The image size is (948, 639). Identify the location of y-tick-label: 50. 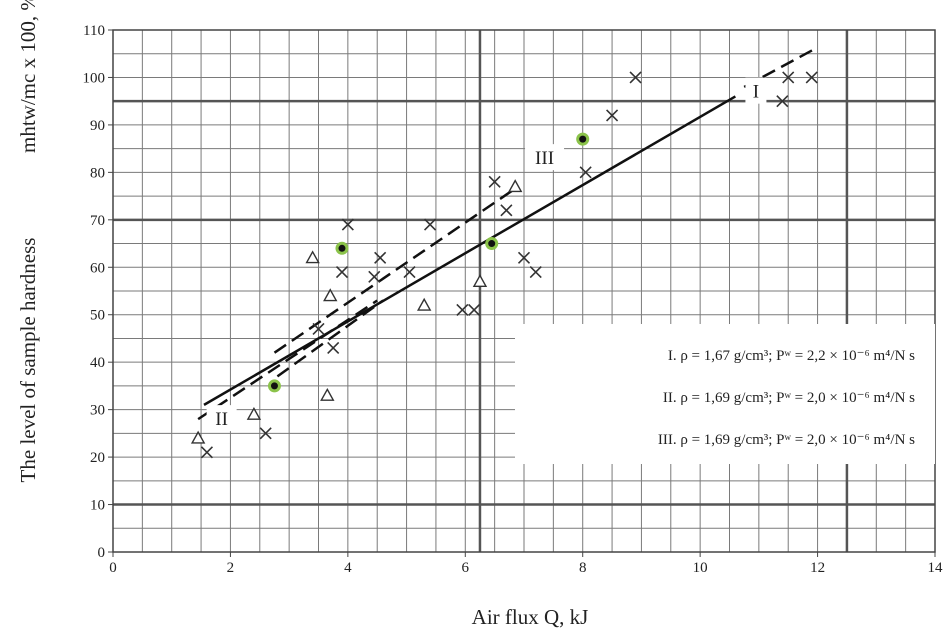
(97, 316).